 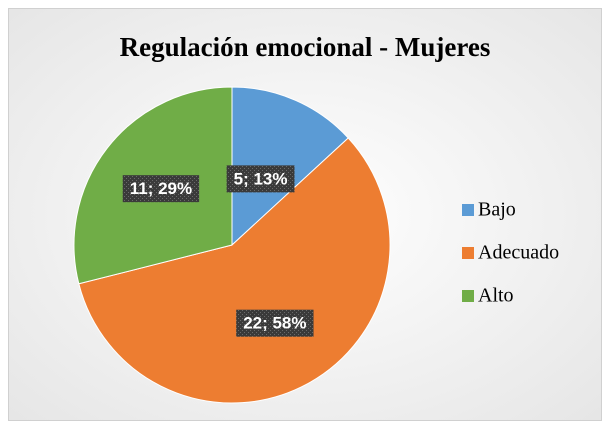 I want to click on value-label: 5; 13%, so click(x=260, y=179).